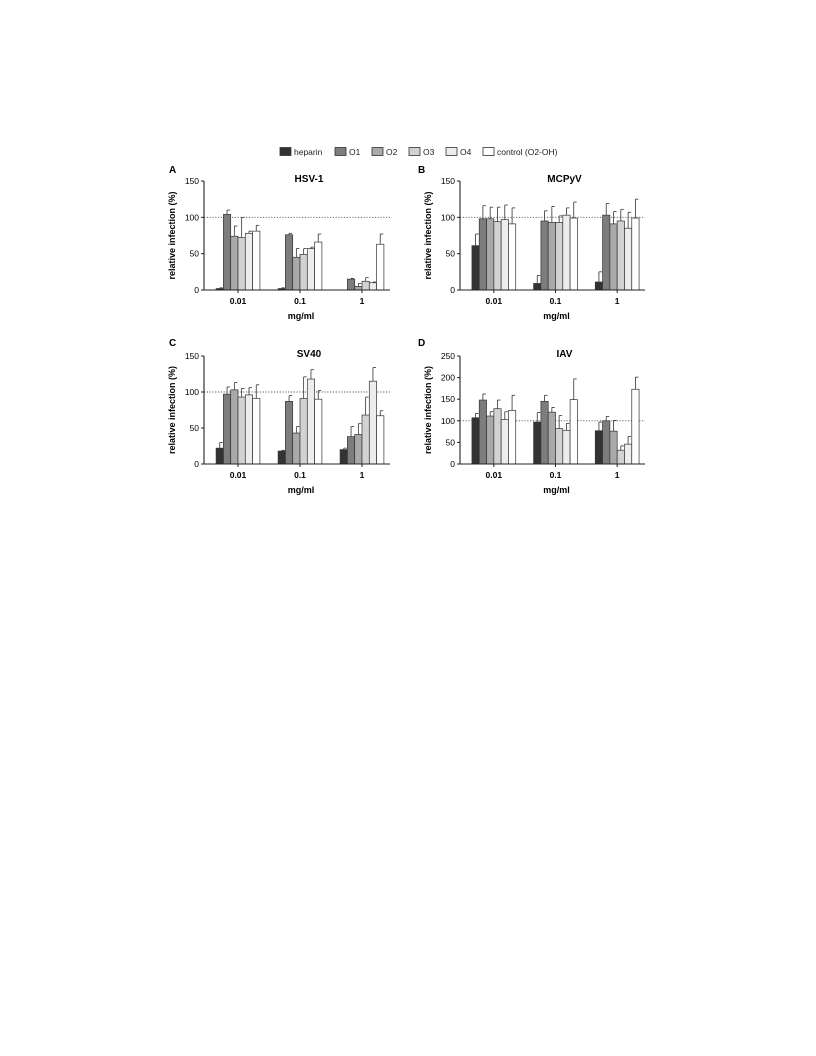  Describe the element at coordinates (421, 170) in the screenshot. I see `panel-letter: B` at that location.